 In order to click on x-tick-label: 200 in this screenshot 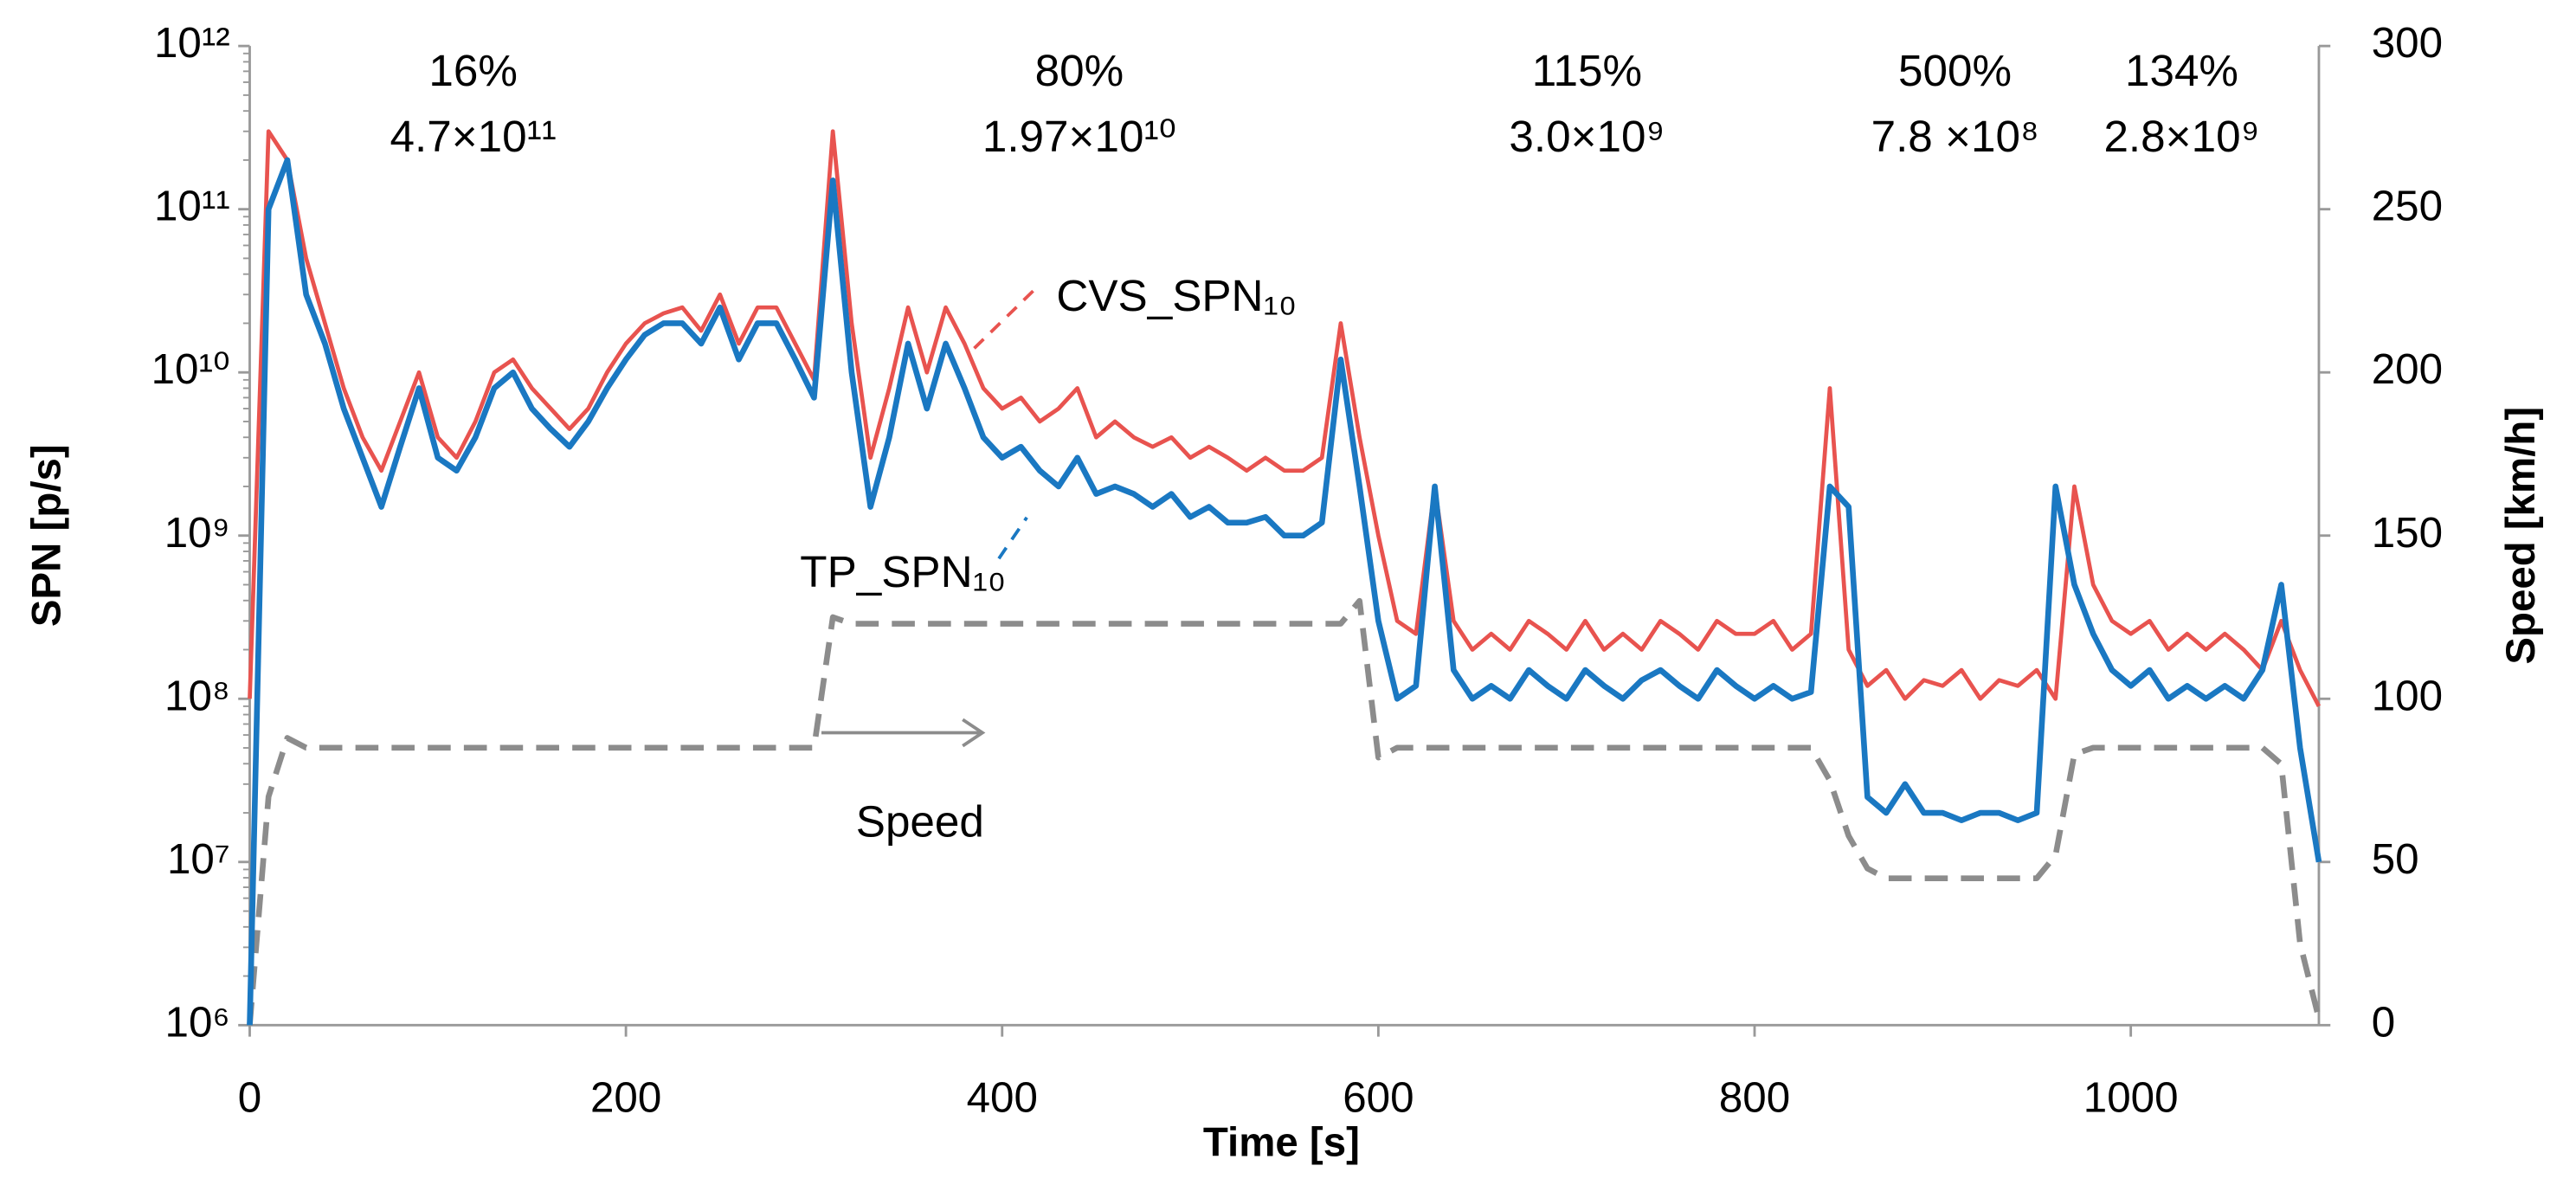, I will do `click(625, 1098)`.